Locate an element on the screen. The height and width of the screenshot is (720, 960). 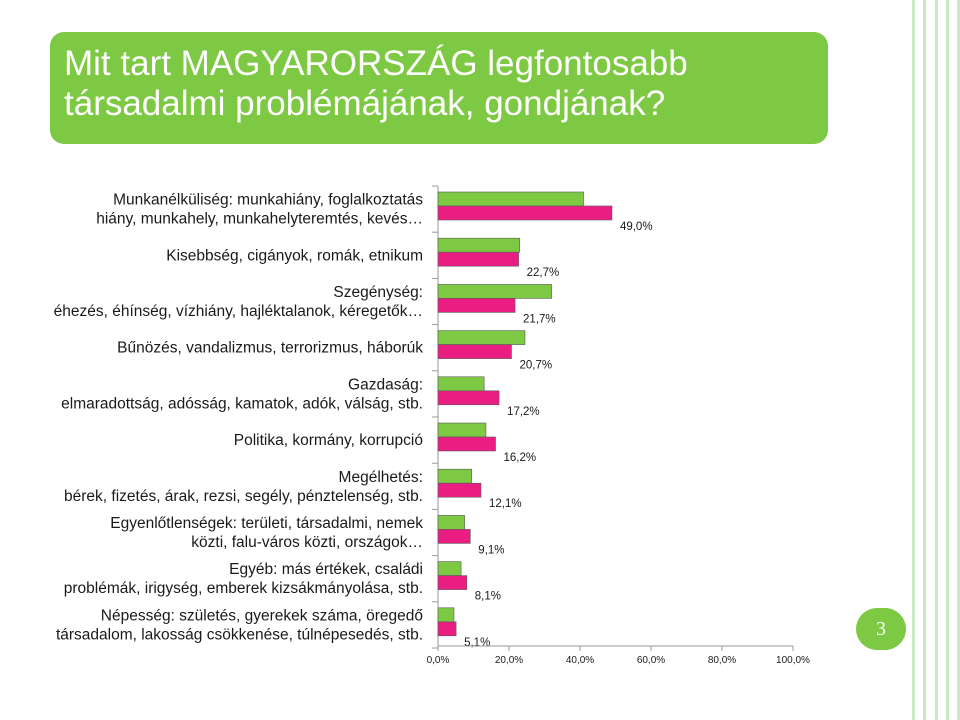
slide-number-badge: 3 is located at coordinates (881, 629).